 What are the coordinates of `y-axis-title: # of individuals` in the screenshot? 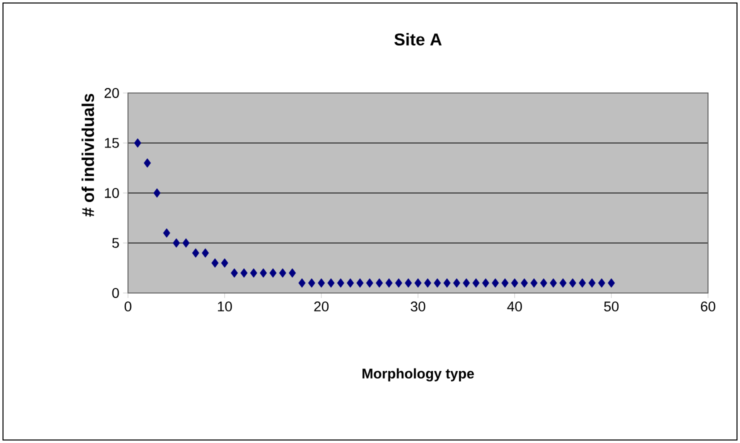 It's located at (88, 155).